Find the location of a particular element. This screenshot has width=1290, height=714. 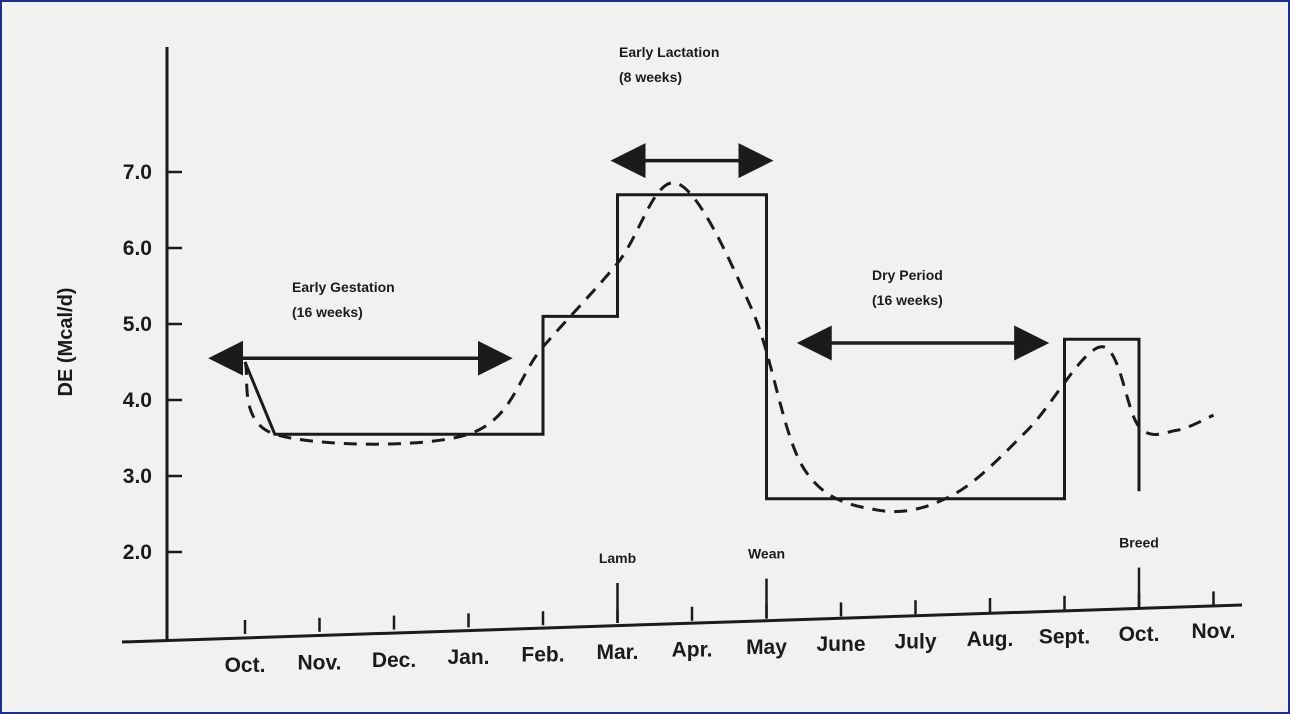

x-axis-line is located at coordinates (682, 623).